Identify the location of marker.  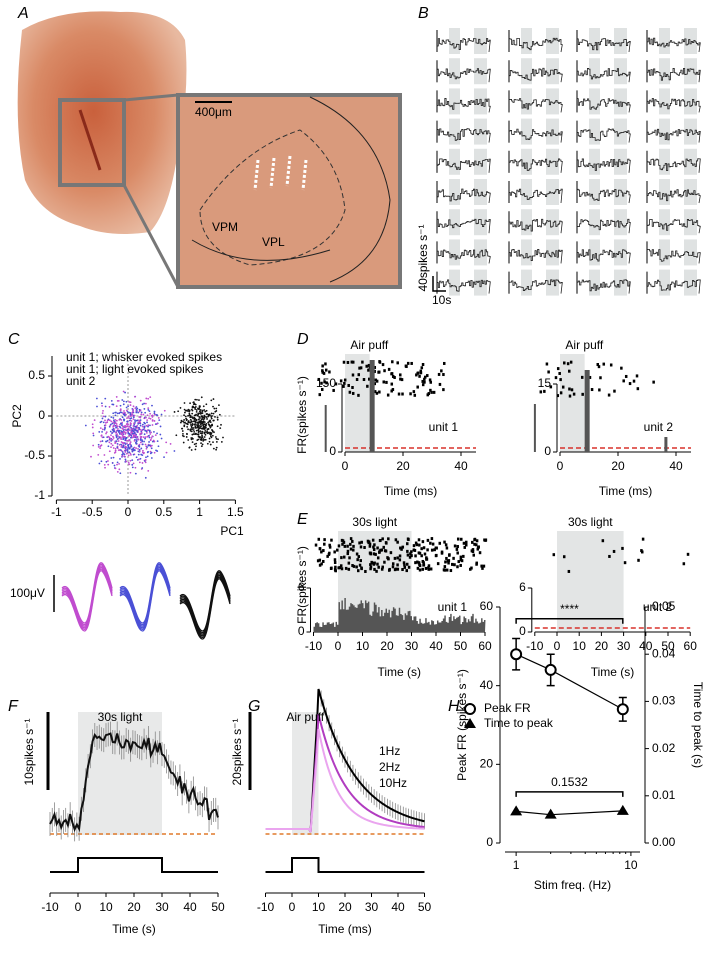
(622, 709).